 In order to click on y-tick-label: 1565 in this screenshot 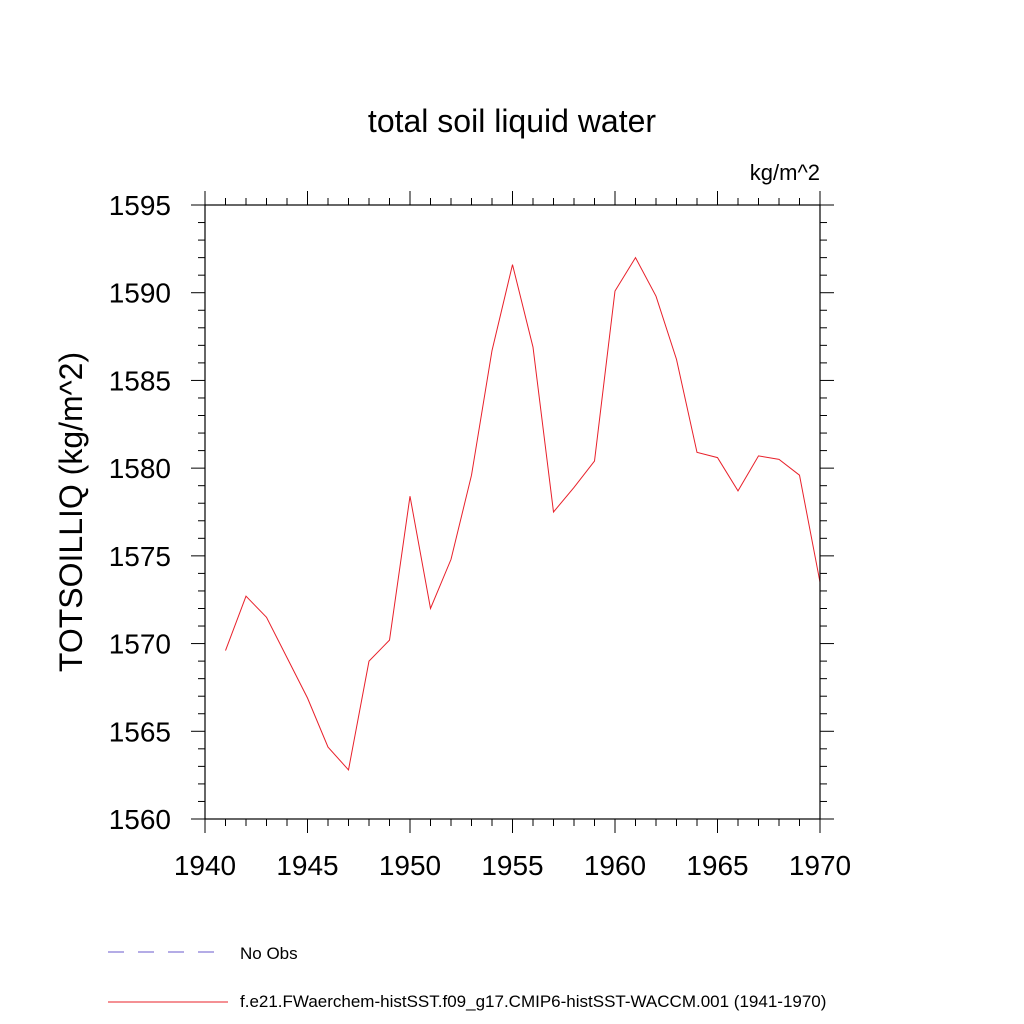, I will do `click(140, 731)`.